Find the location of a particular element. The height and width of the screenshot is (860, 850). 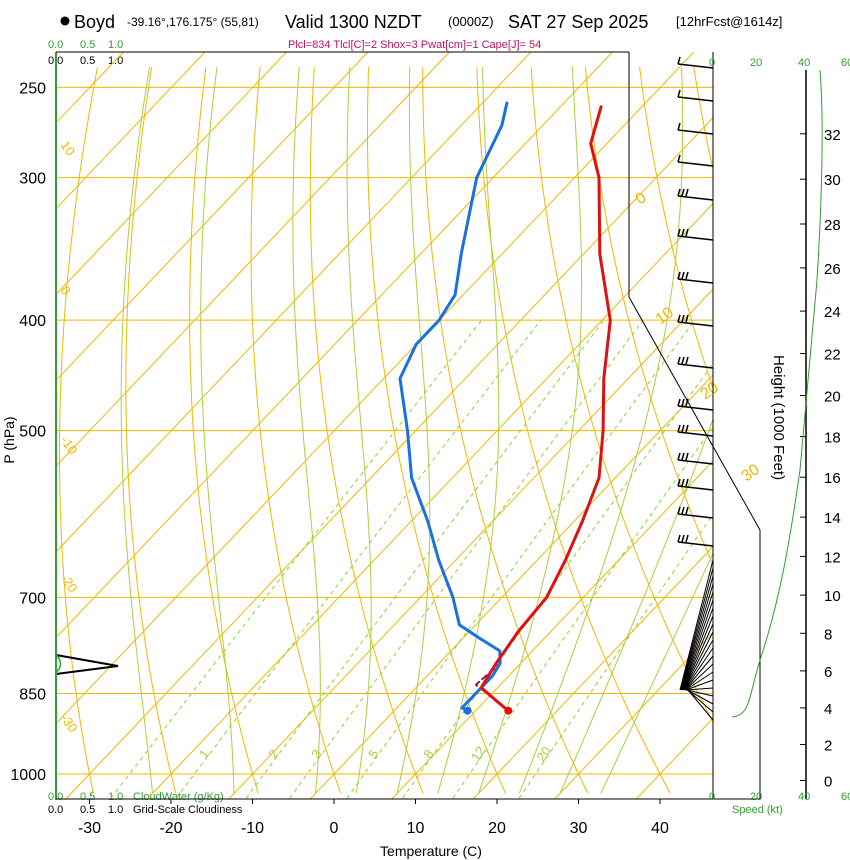

adiabat-label: 20 is located at coordinates (710, 391).